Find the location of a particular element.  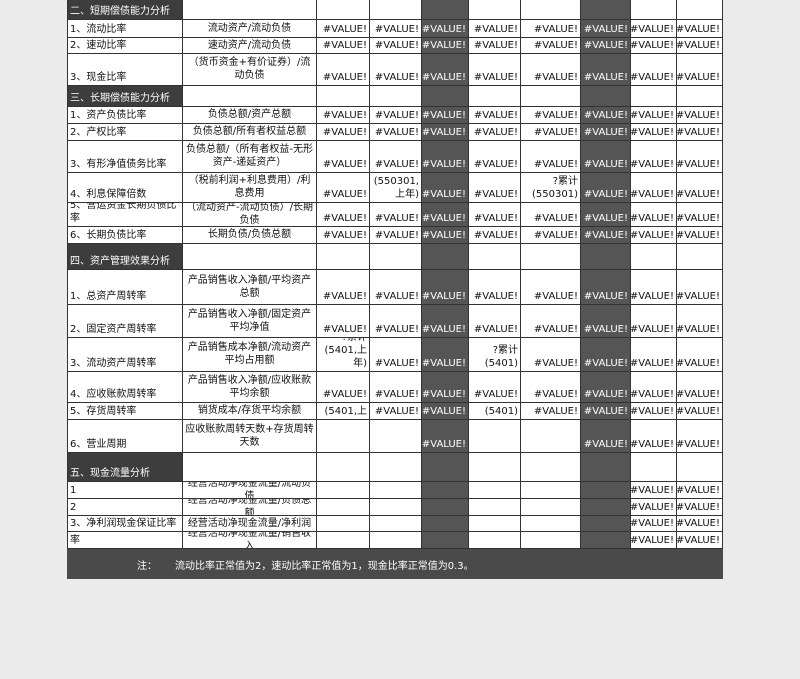

cell-text: 负债总额/所有者权益总额 is located at coordinates (249, 131).